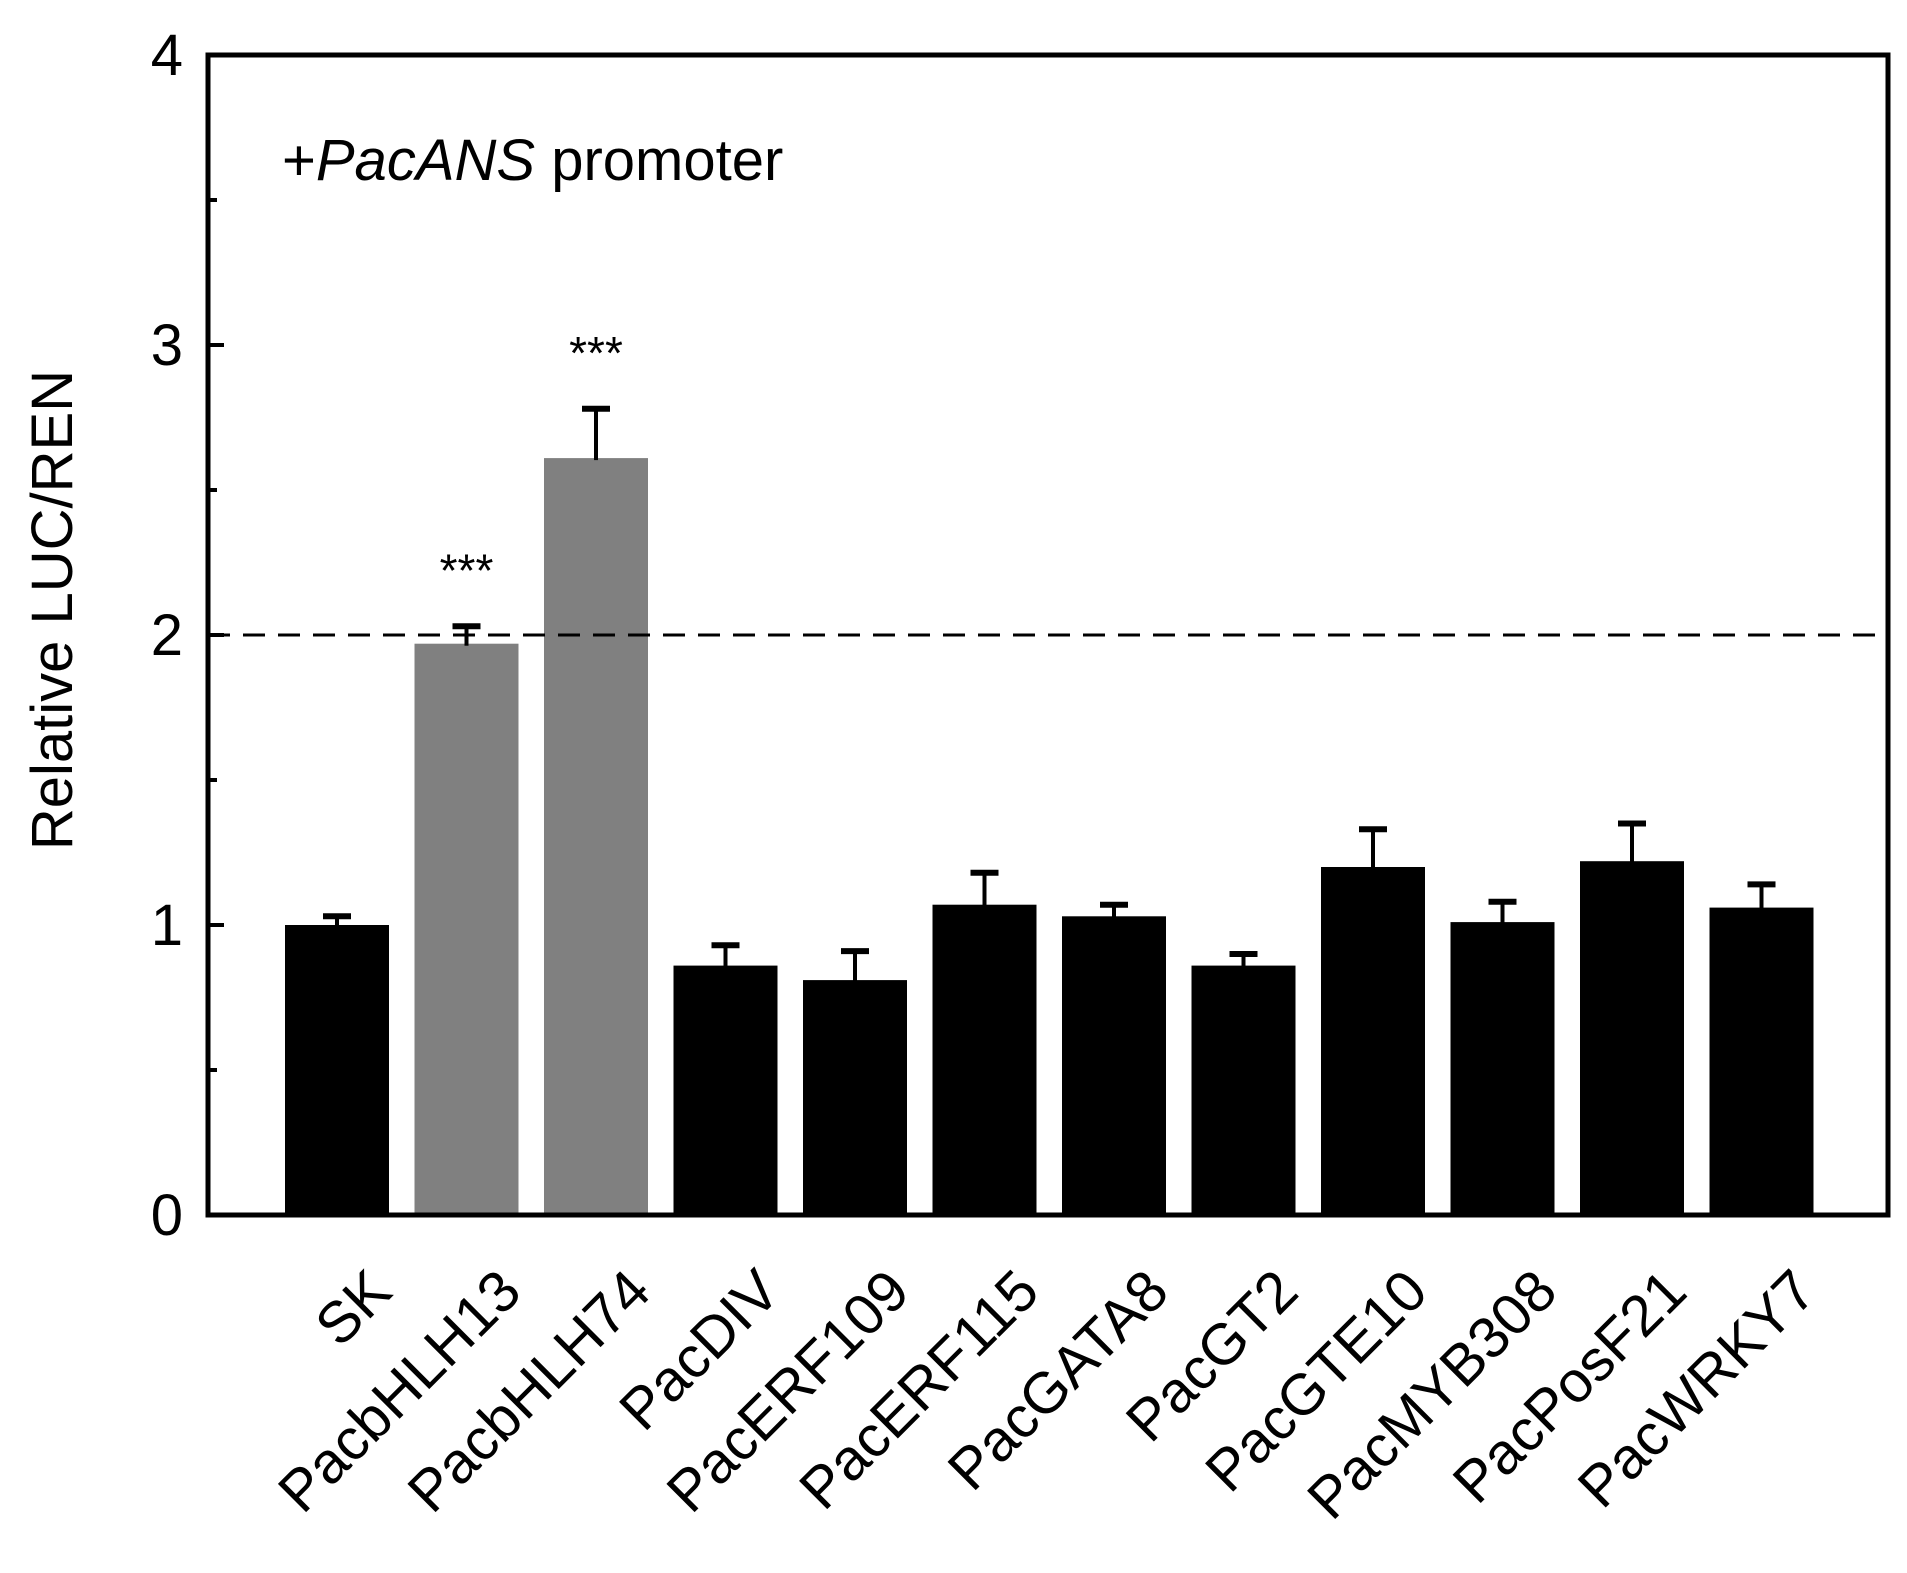 Image resolution: width=1907 pixels, height=1573 pixels. What do you see at coordinates (337, 1070) in the screenshot?
I see `bar-sk` at bounding box center [337, 1070].